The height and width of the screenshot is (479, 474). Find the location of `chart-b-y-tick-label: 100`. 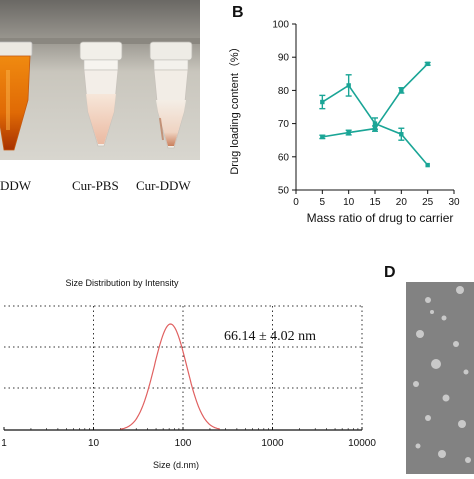

chart-b-y-tick-label: 100 is located at coordinates (280, 25).